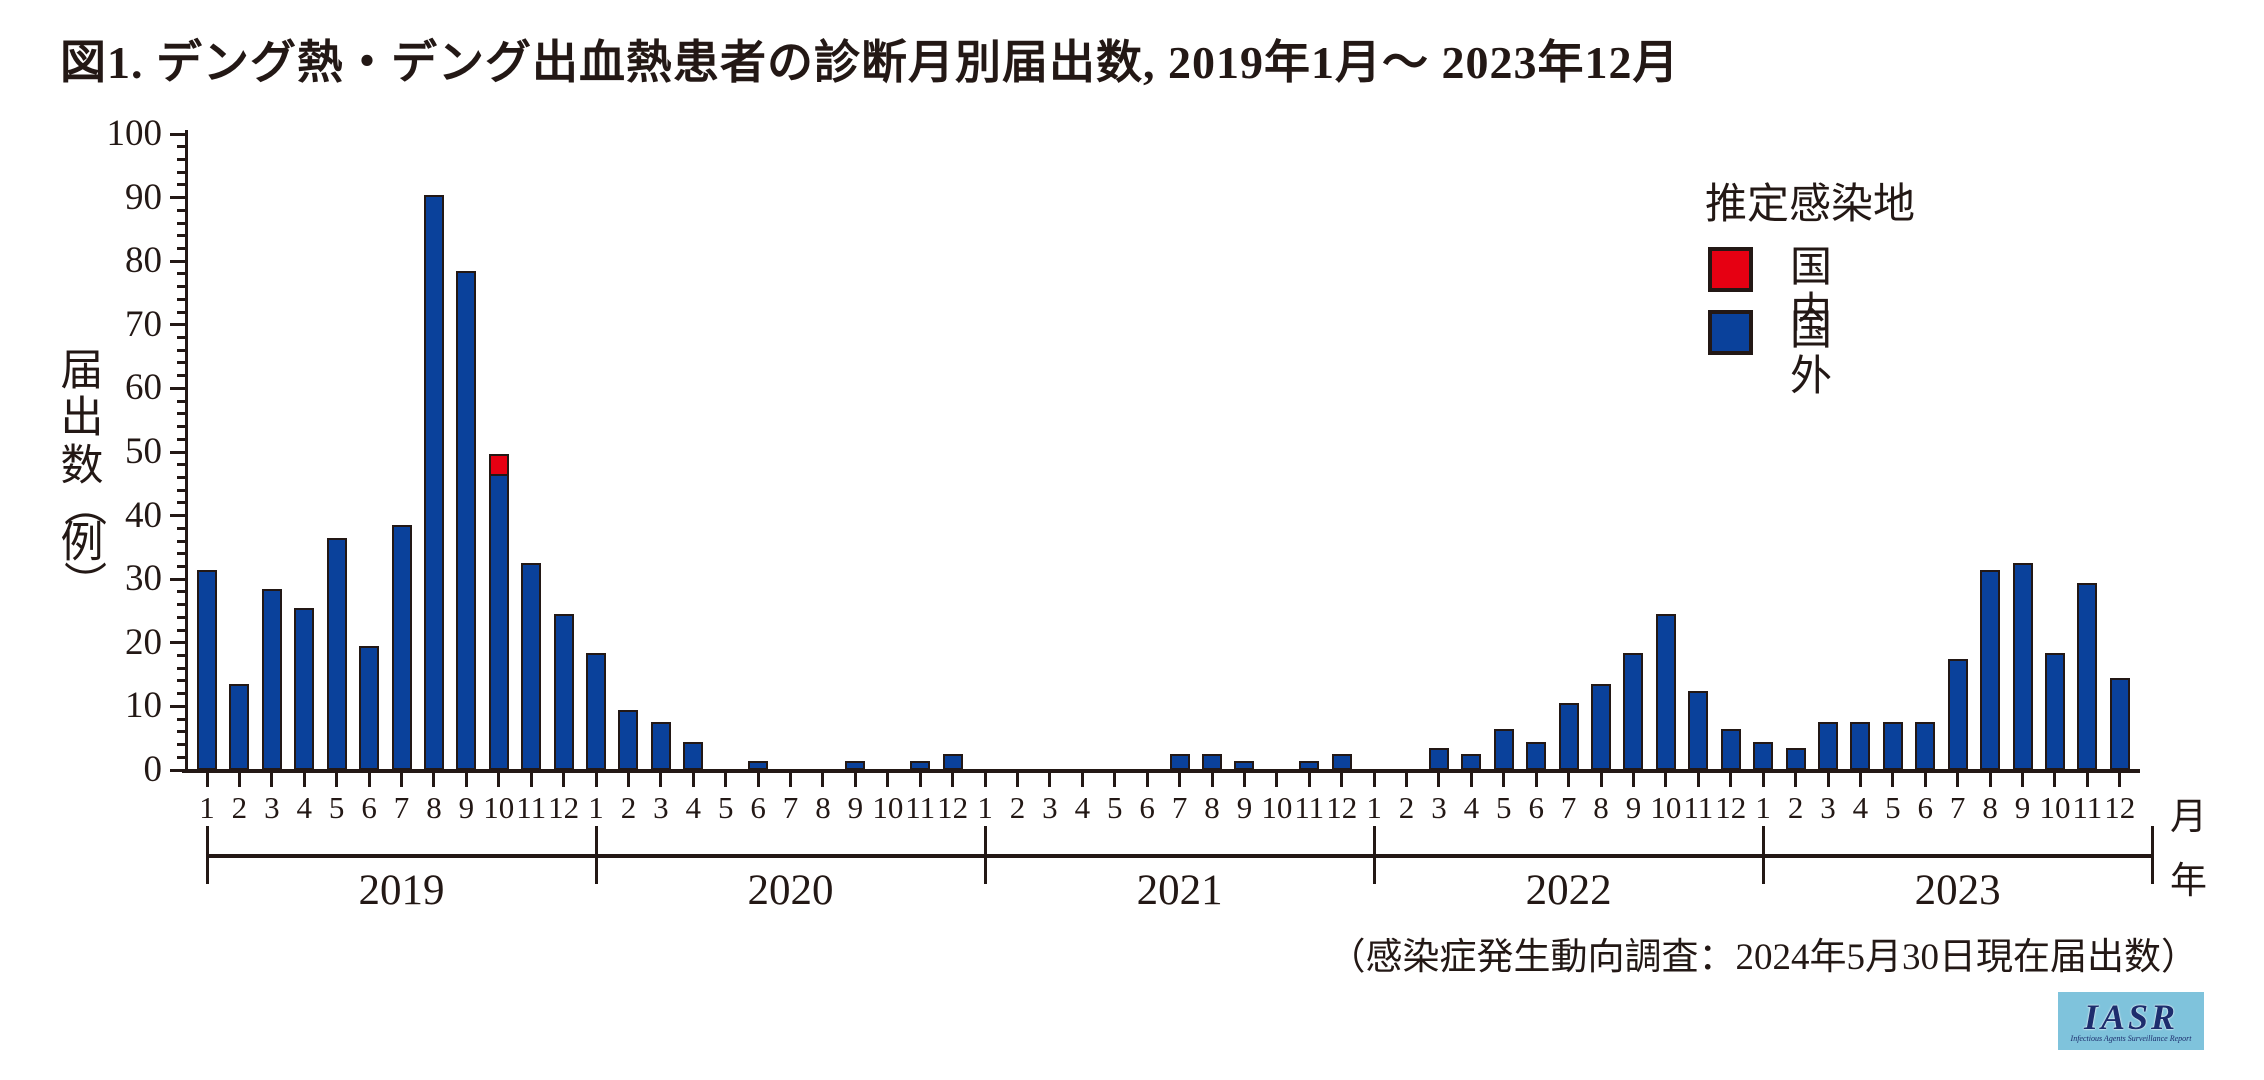  What do you see at coordinates (1017, 807) in the screenshot?
I see `month-label-2021-2: 2` at bounding box center [1017, 807].